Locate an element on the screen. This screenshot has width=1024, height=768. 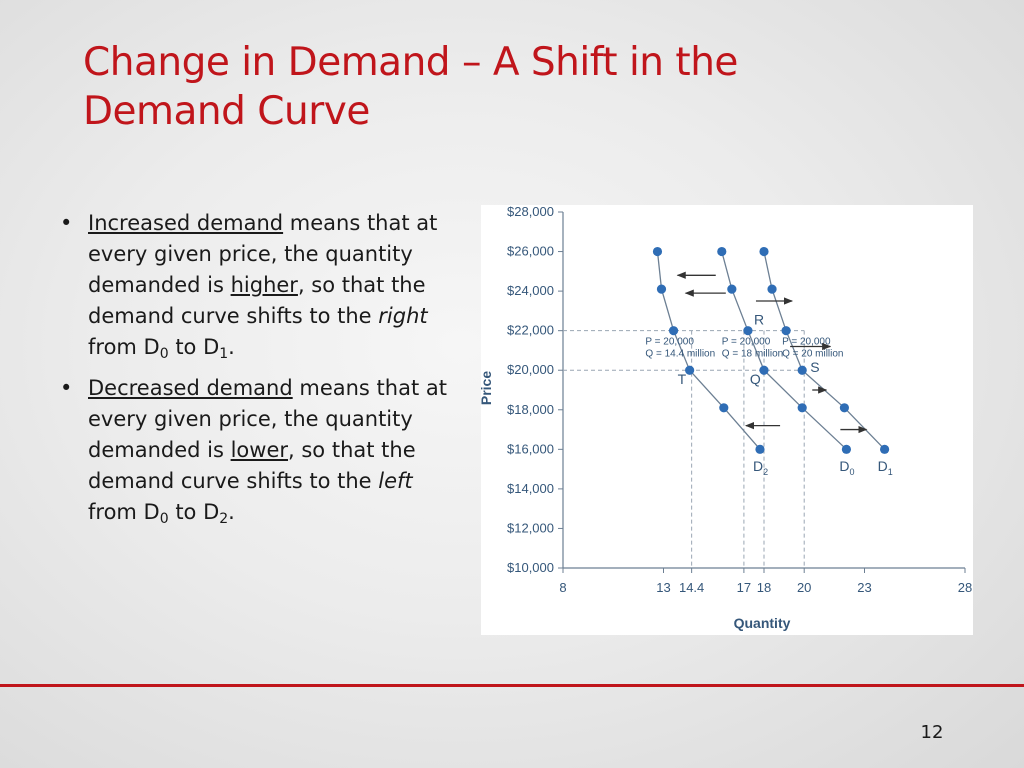
x-tick-label: 18 is located at coordinates (764, 587).